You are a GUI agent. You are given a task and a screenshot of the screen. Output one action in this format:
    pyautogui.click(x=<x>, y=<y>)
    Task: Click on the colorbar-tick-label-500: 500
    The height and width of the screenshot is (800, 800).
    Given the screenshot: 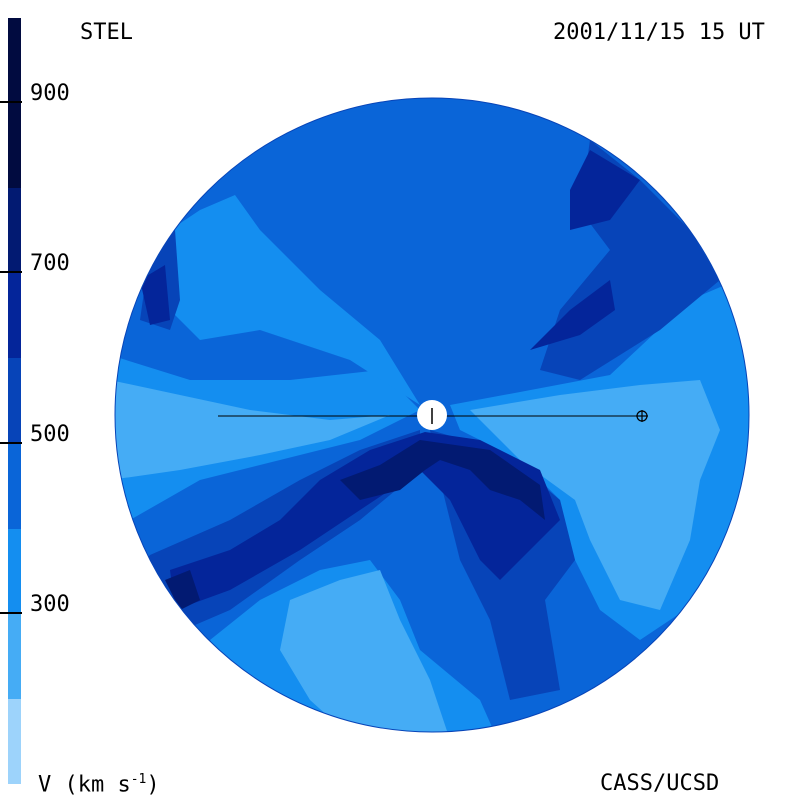 What is the action you would take?
    pyautogui.click(x=50, y=434)
    